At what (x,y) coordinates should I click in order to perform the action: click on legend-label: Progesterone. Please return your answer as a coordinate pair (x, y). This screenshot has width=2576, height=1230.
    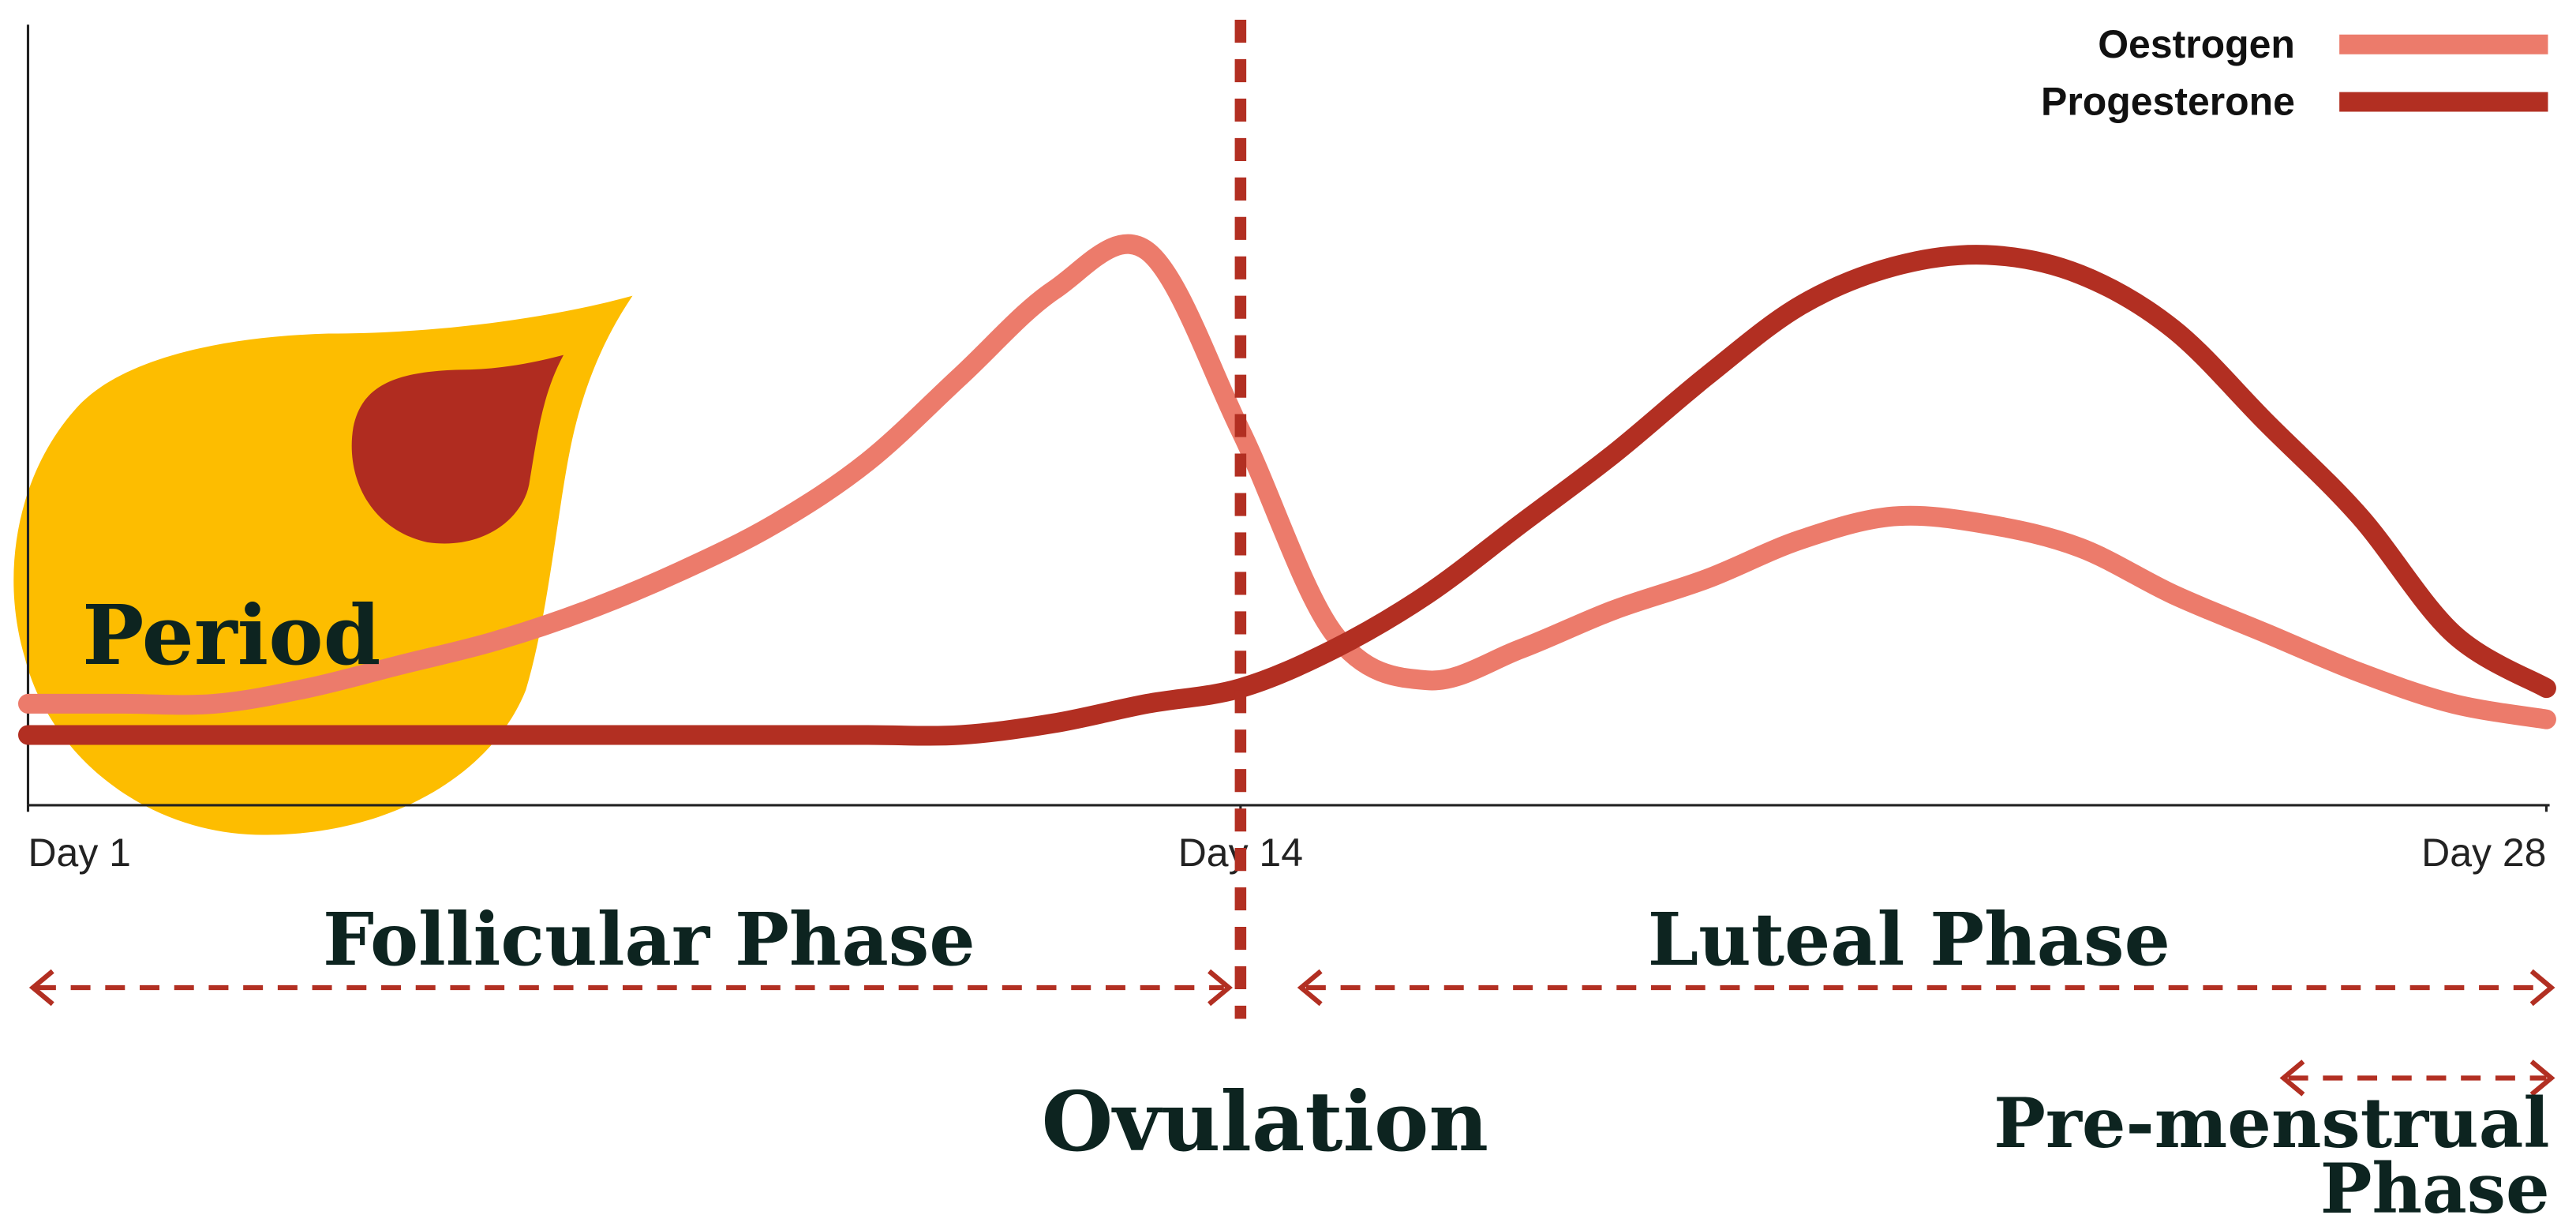
    Looking at the image, I should click on (2168, 102).